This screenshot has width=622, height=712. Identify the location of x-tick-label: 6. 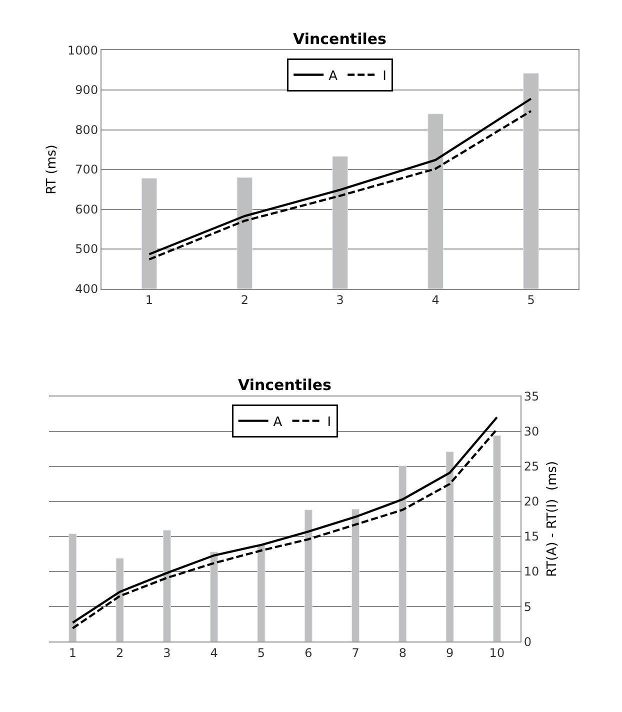
(308, 653).